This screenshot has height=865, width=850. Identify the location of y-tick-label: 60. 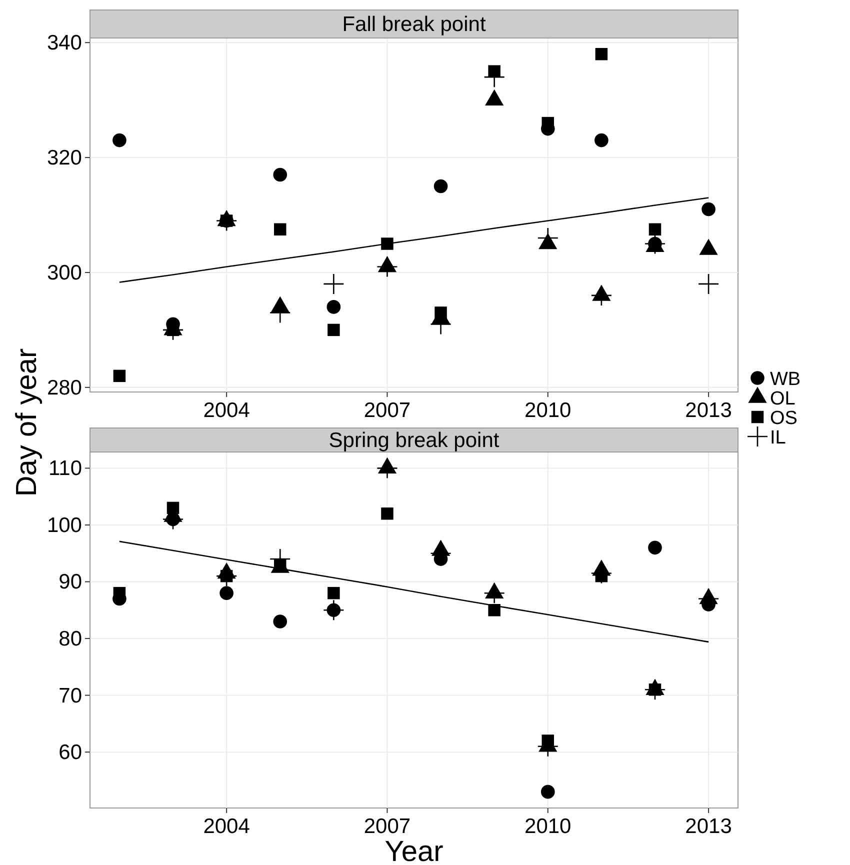
(70, 752).